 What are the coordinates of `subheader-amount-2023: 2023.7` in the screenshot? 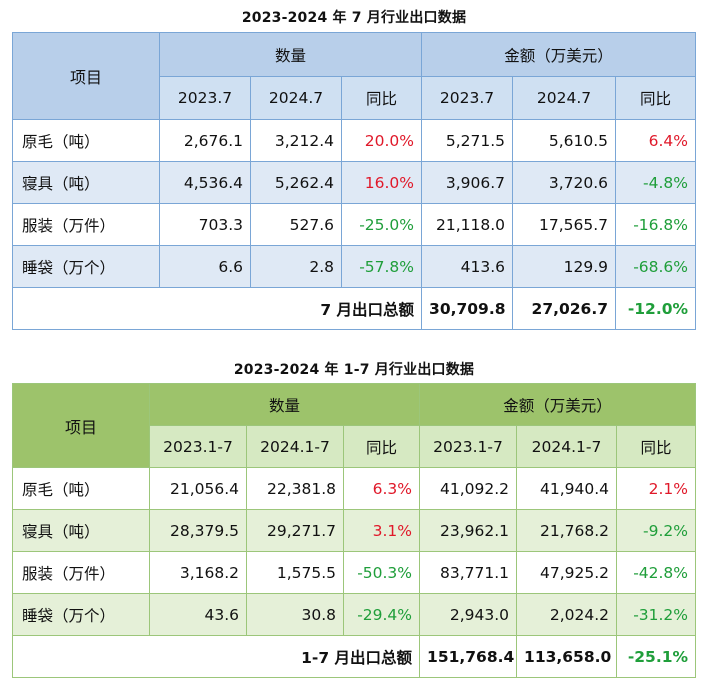 It's located at (467, 98).